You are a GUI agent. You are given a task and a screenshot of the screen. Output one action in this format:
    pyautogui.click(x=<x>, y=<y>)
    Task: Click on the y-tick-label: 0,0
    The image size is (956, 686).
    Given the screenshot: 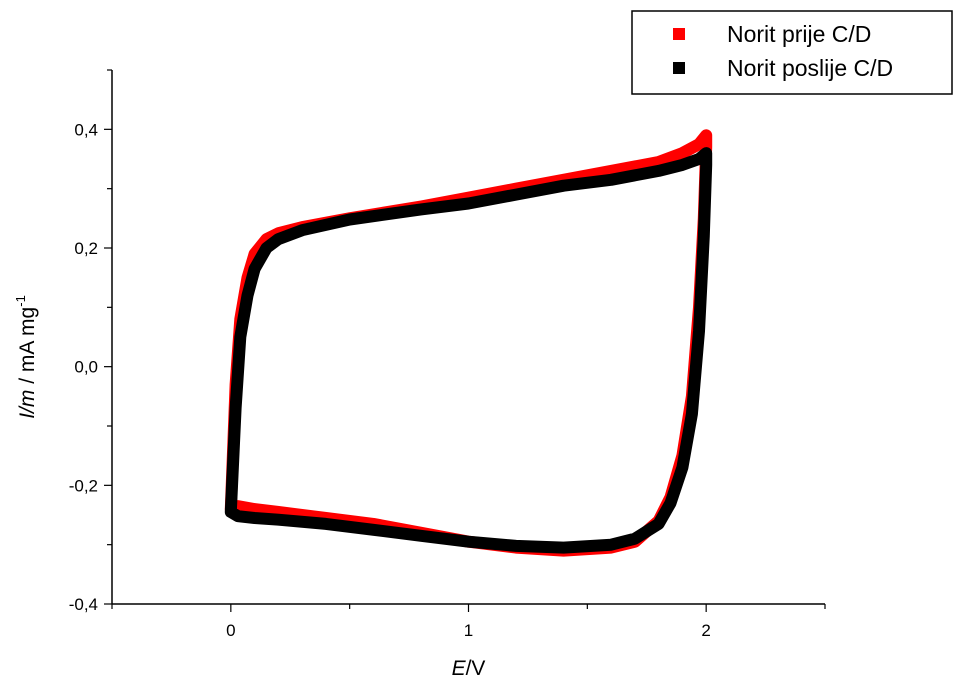 What is the action you would take?
    pyautogui.click(x=86, y=367)
    